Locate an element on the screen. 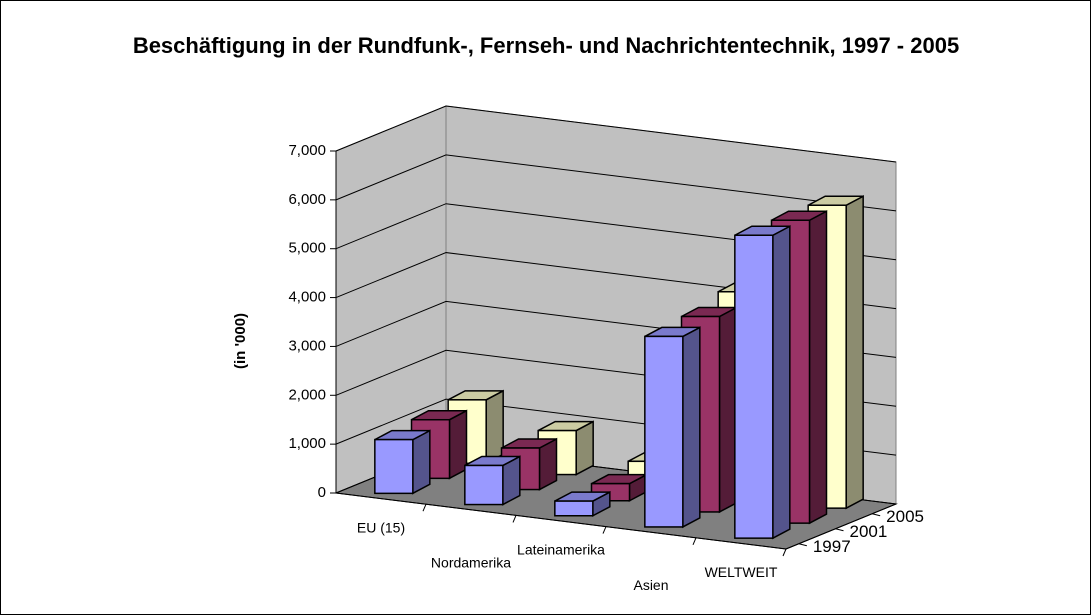  series-label: 2005 is located at coordinates (905, 516).